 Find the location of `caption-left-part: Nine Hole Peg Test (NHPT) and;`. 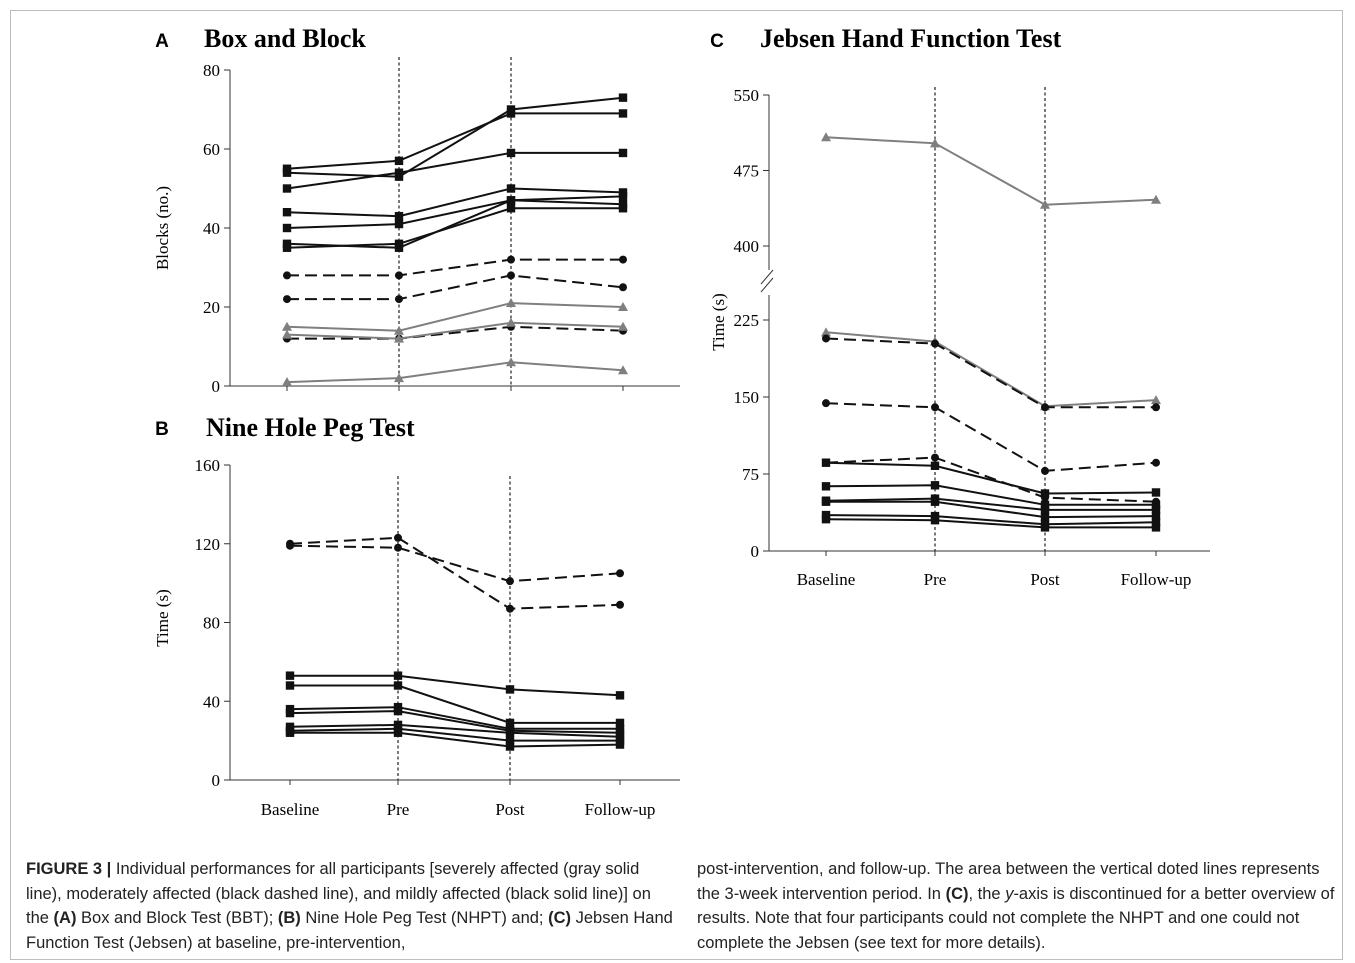

caption-left-part: Nine Hole Peg Test (NHPT) and; is located at coordinates (424, 918).